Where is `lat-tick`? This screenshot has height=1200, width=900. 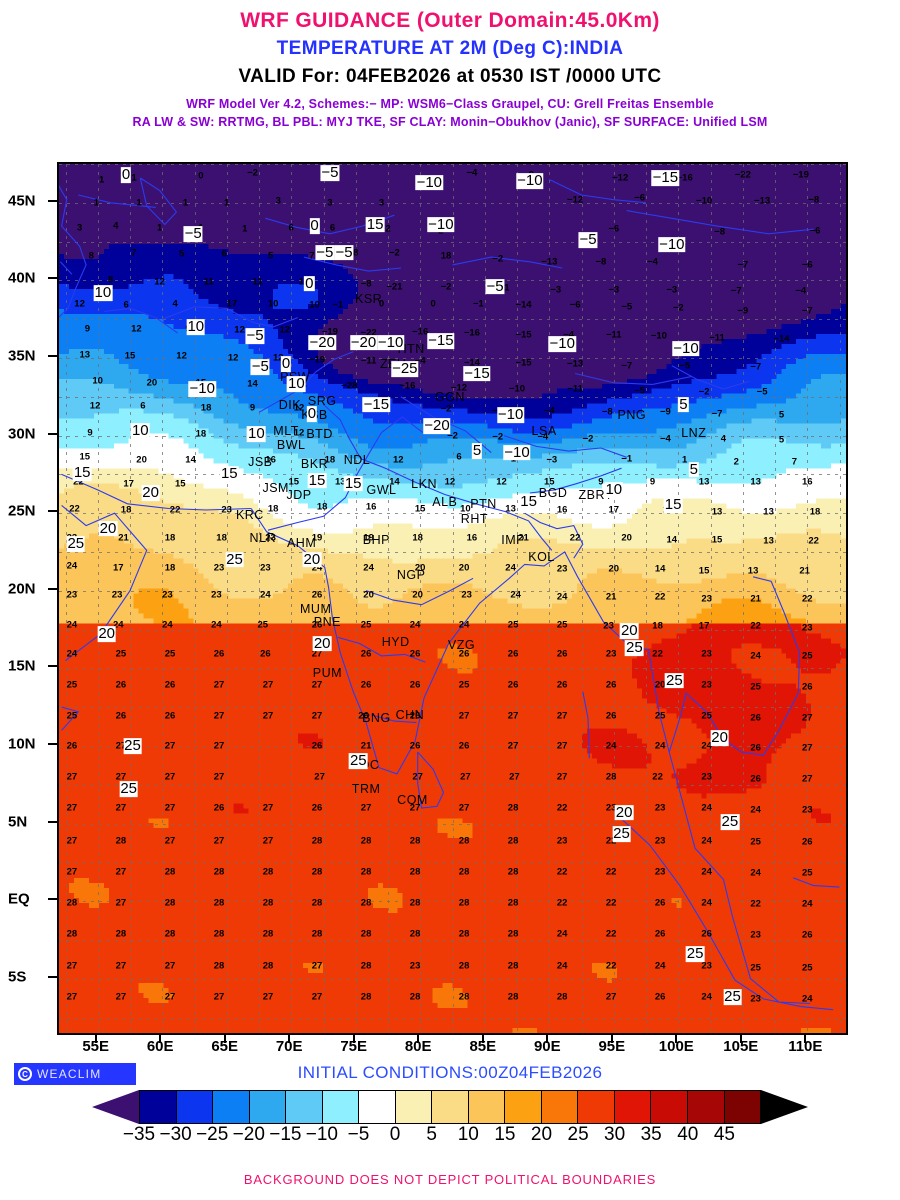 lat-tick is located at coordinates (52, 433).